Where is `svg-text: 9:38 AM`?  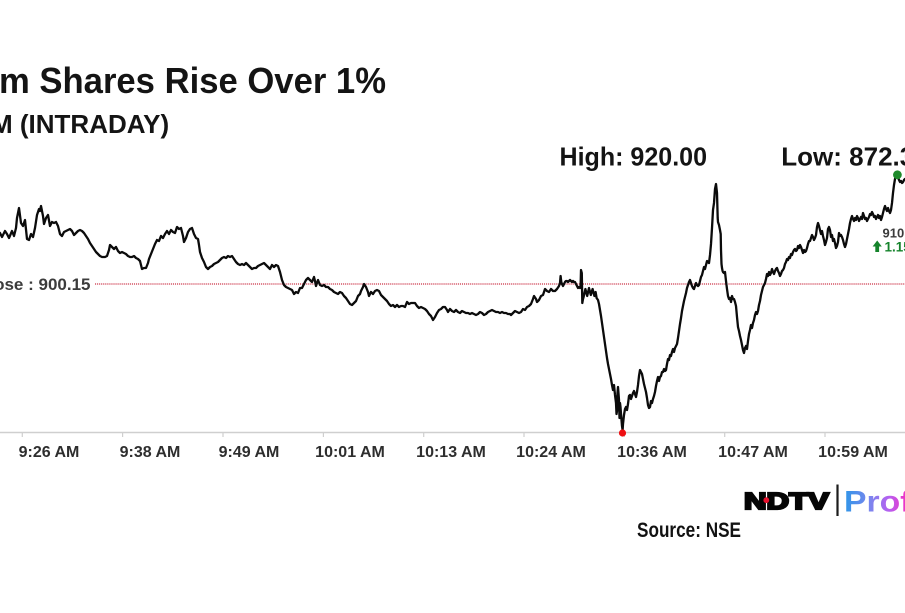 svg-text: 9:38 AM is located at coordinates (150, 452).